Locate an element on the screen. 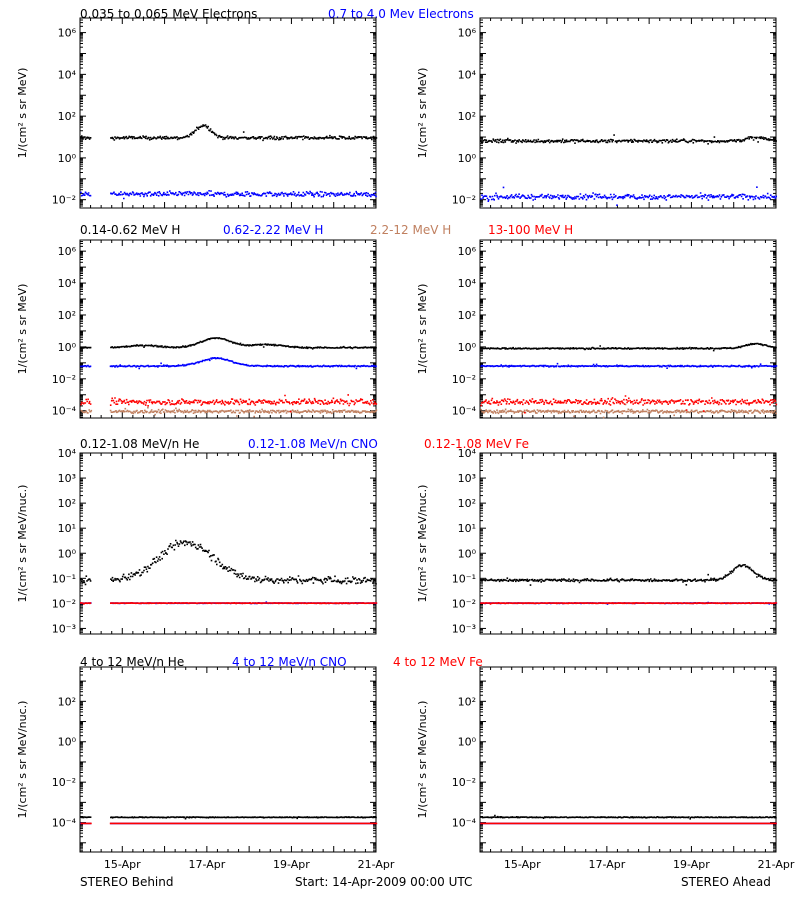 This screenshot has height=900, width=800. legend-label: 0.12-1.08 MeV/n He is located at coordinates (139, 444).